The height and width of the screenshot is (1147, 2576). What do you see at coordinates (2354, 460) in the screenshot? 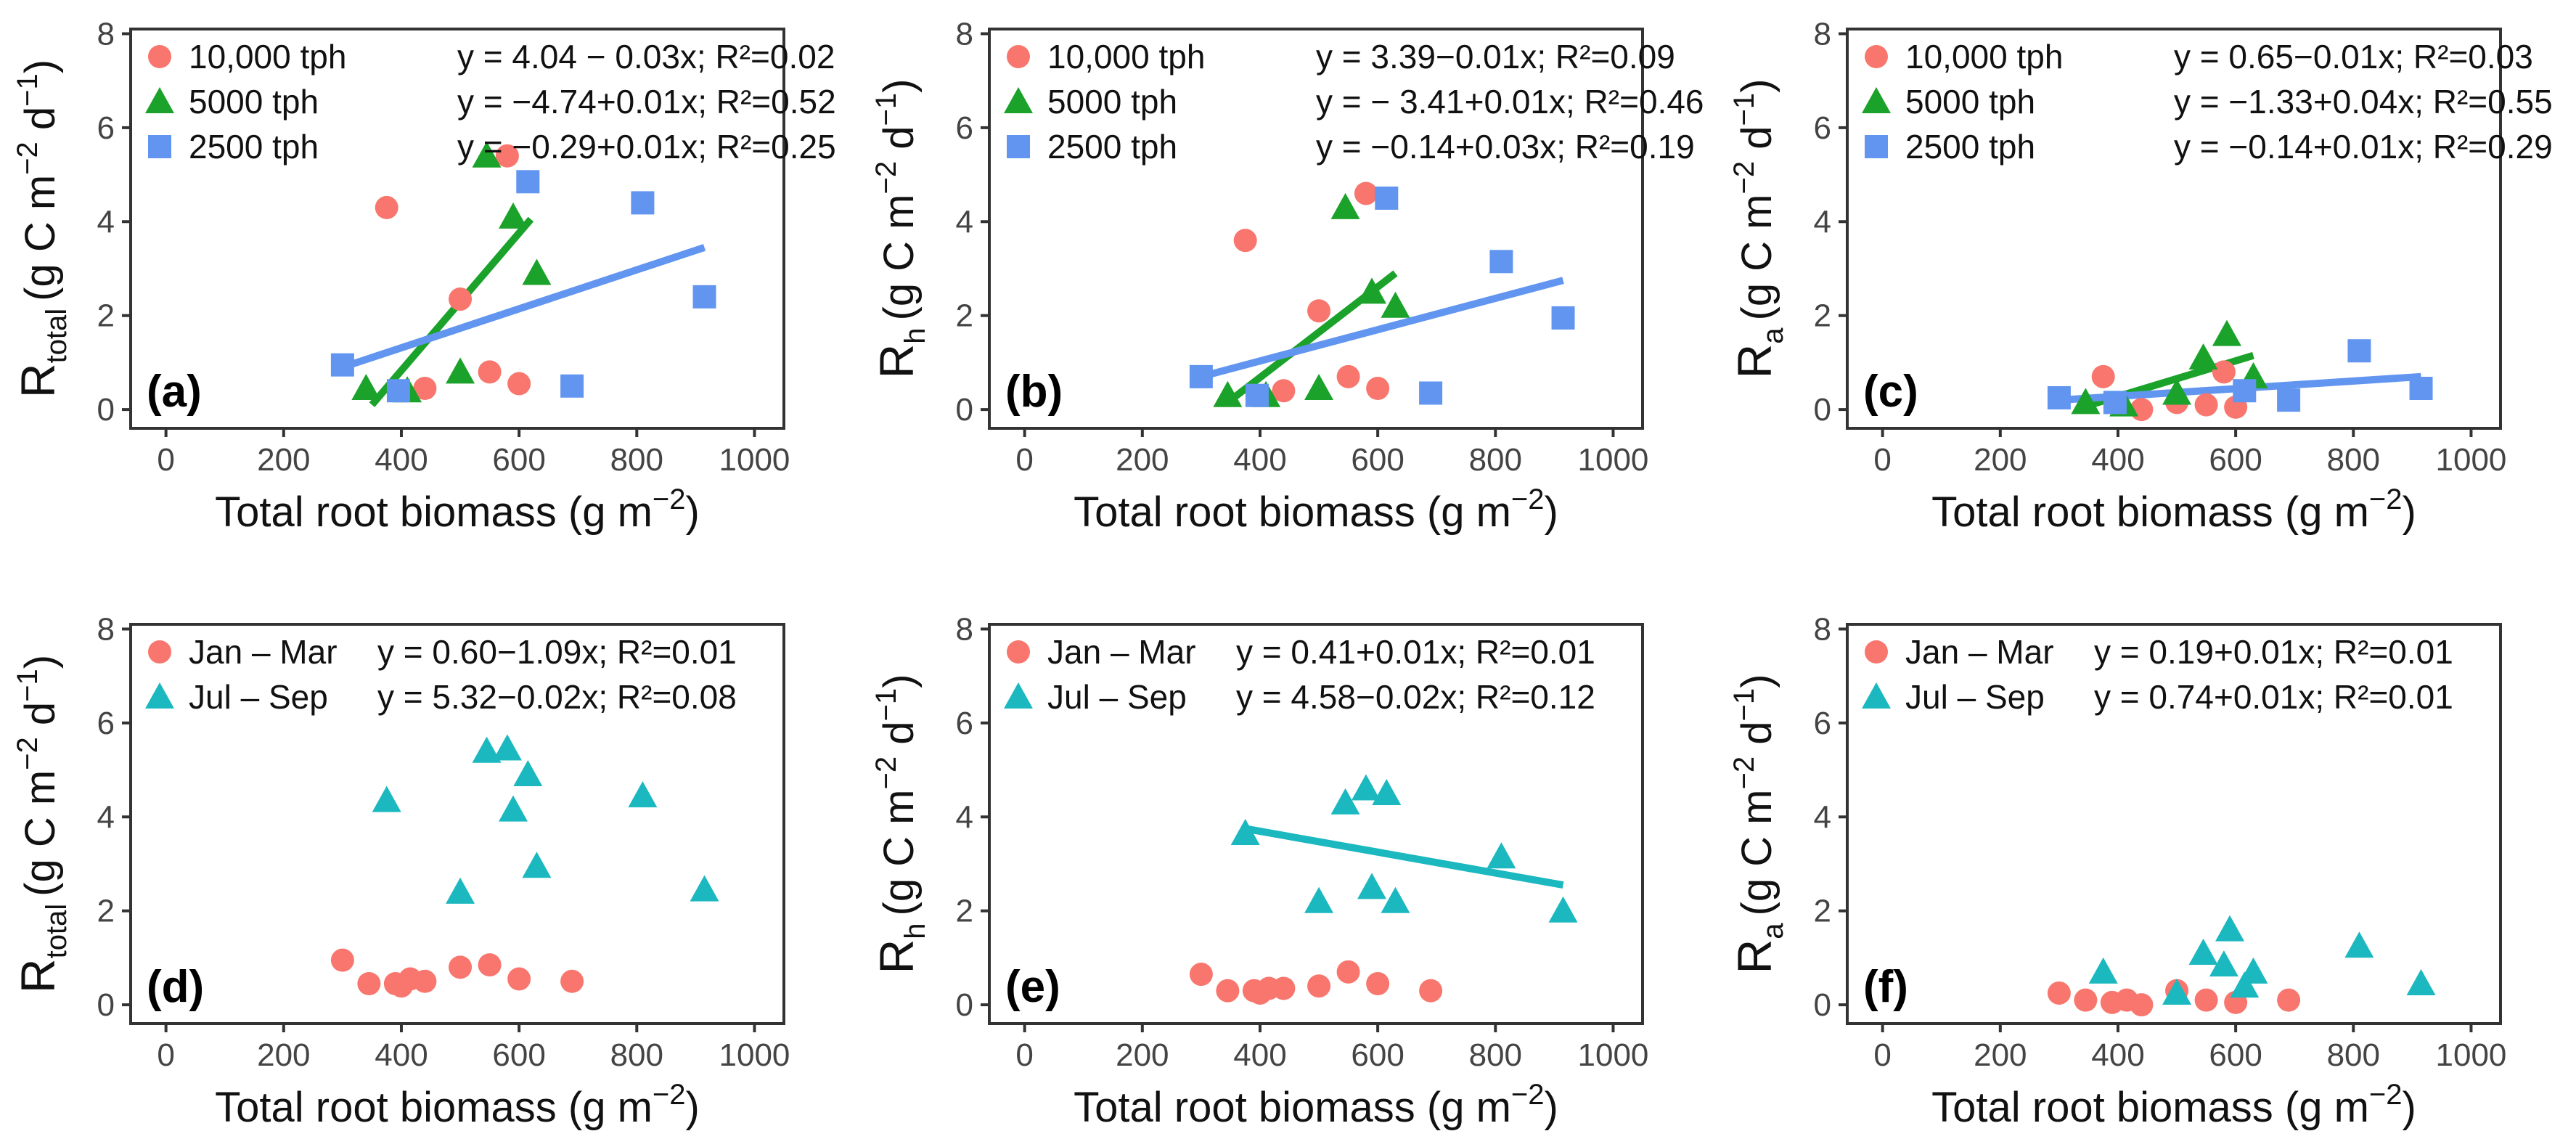
I see `x-tick-label: 800` at bounding box center [2354, 460].